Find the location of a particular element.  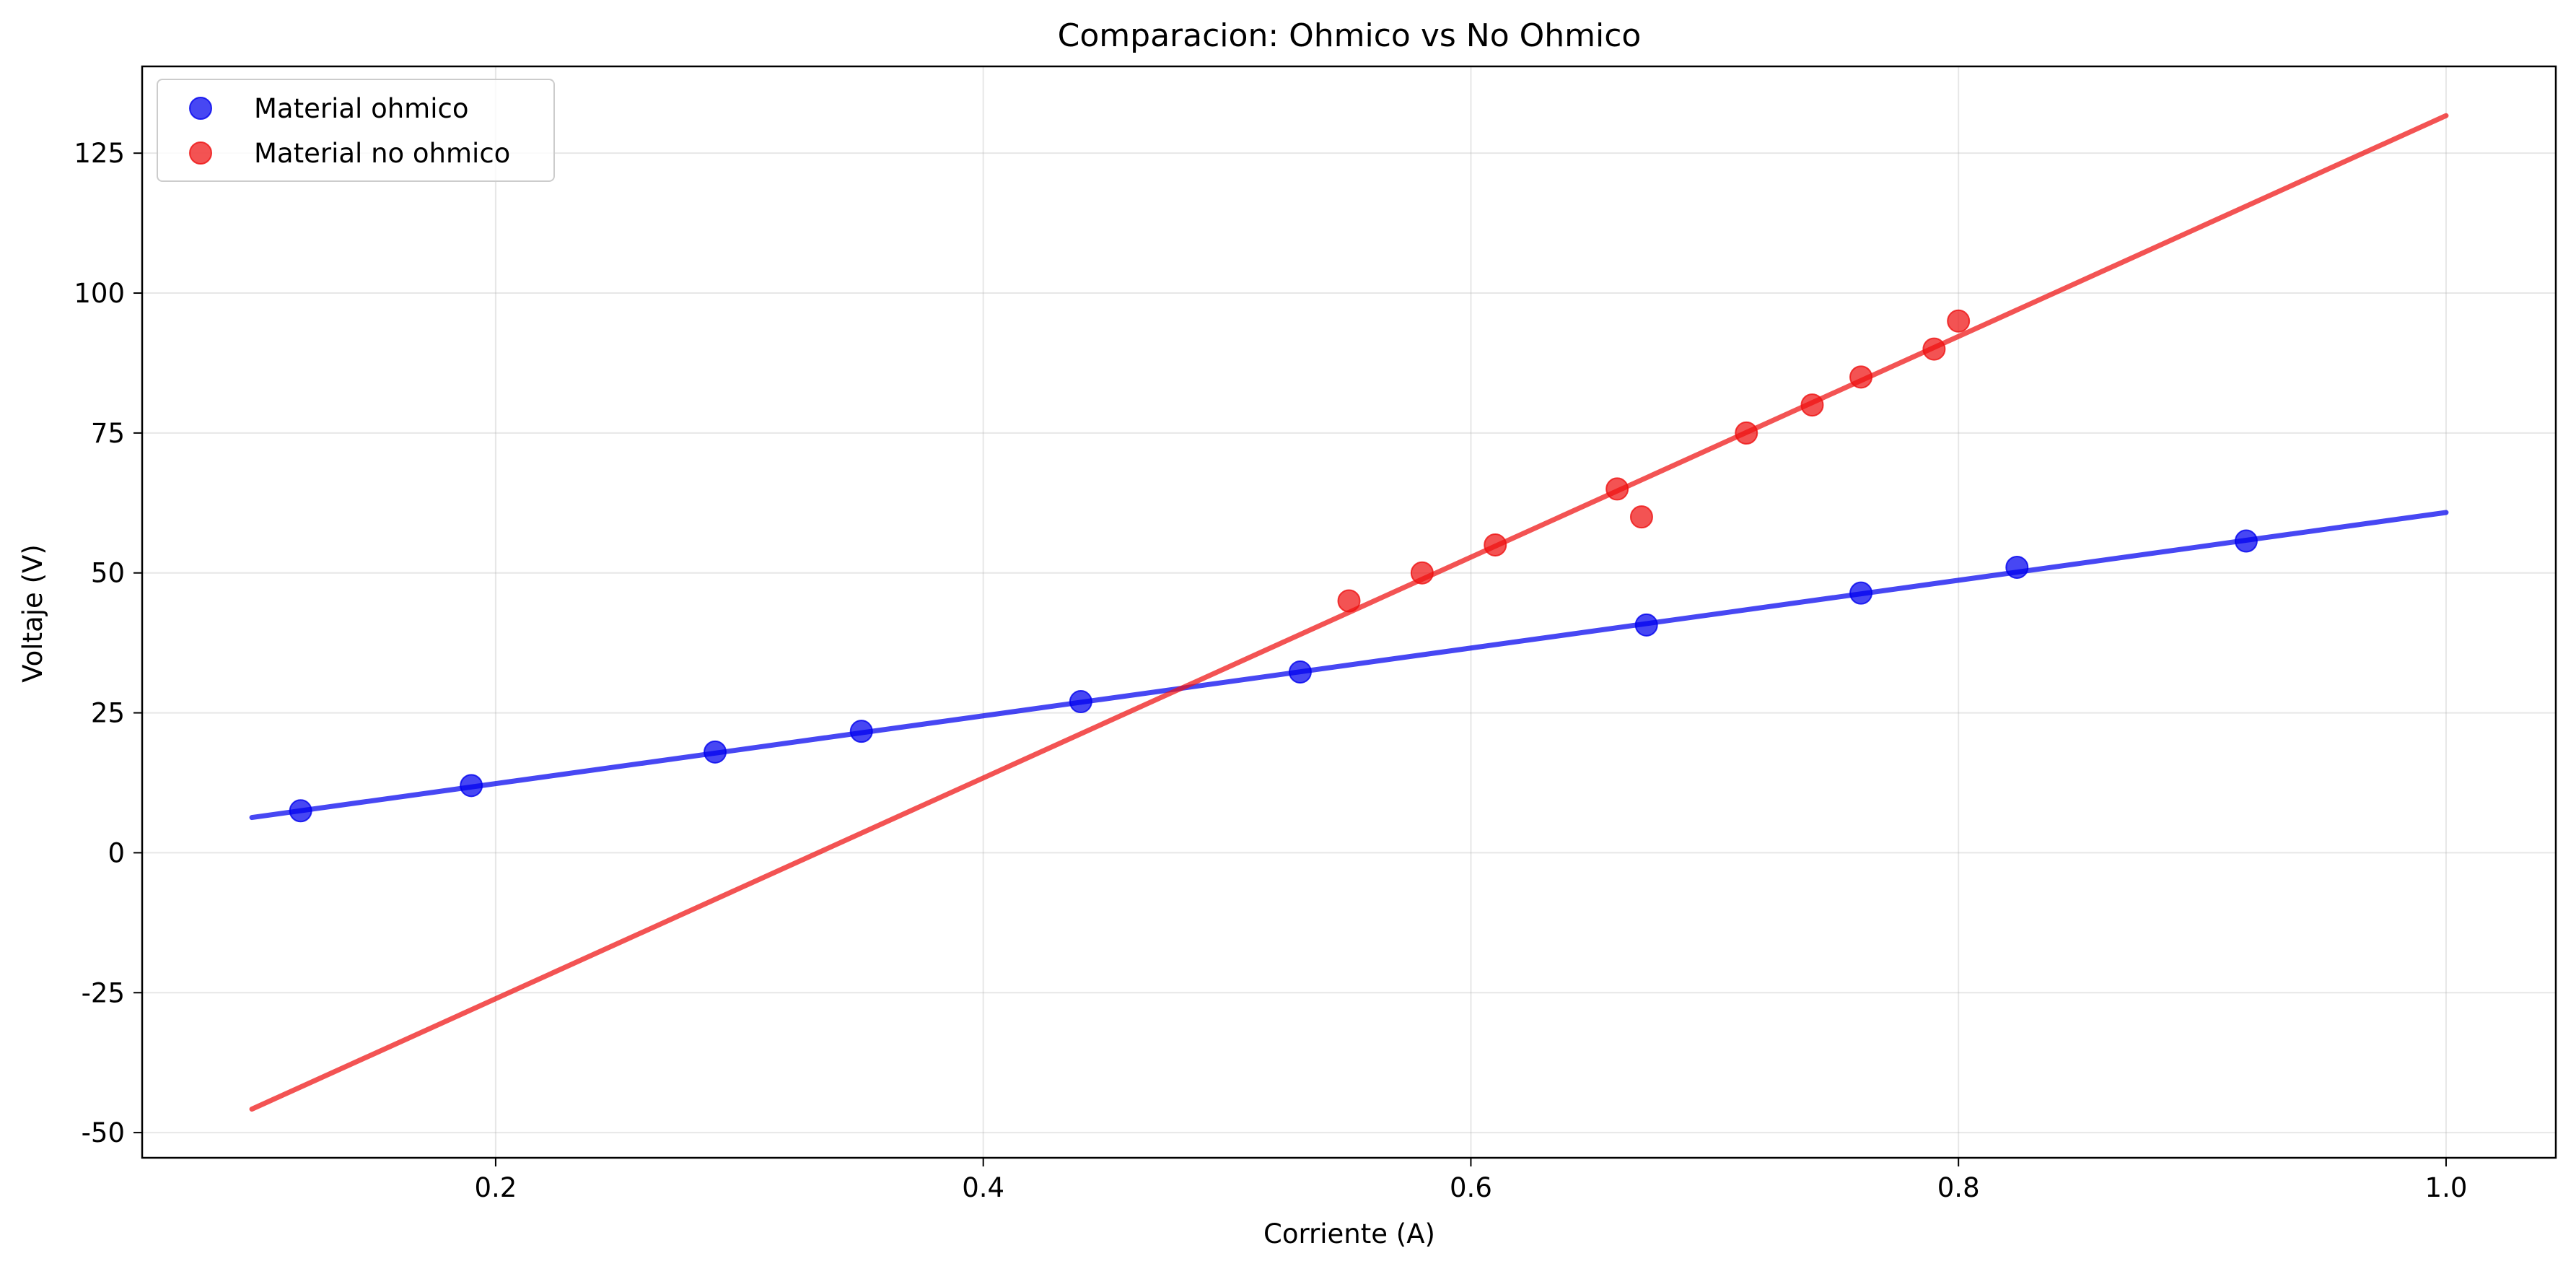

y-tick-label: 125 is located at coordinates (99, 153).